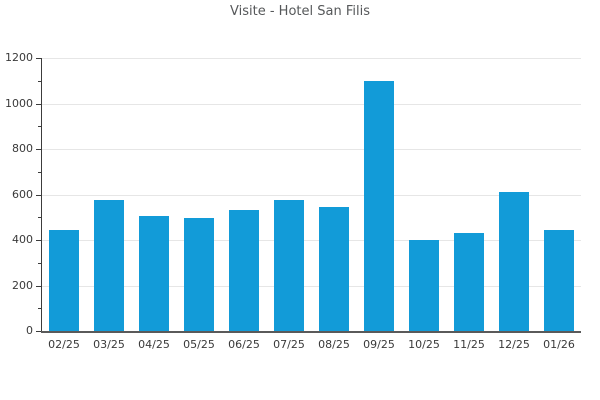  What do you see at coordinates (289, 344) in the screenshot?
I see `x-tick-label: 07/25` at bounding box center [289, 344].